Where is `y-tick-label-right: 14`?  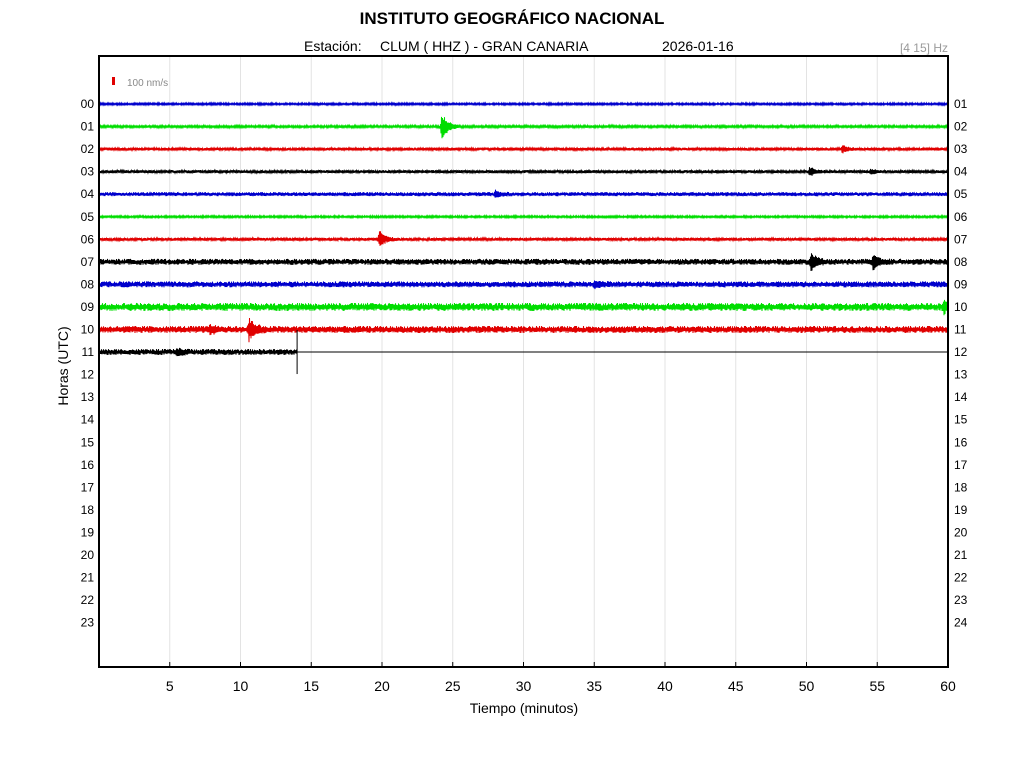
y-tick-label-right: 14 is located at coordinates (961, 397).